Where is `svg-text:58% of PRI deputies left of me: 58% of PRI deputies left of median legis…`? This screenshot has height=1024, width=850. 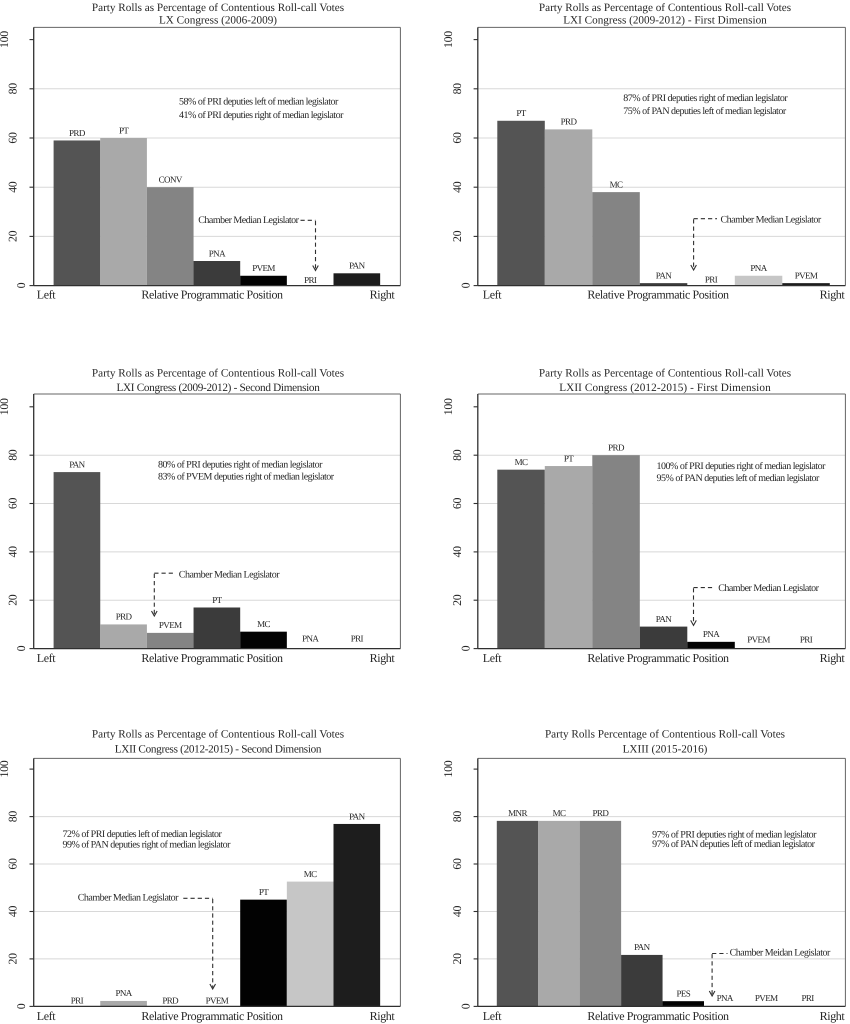 svg-text:58% of PRI deputies left of me: 58% of PRI deputies left of median legis… is located at coordinates (259, 102).